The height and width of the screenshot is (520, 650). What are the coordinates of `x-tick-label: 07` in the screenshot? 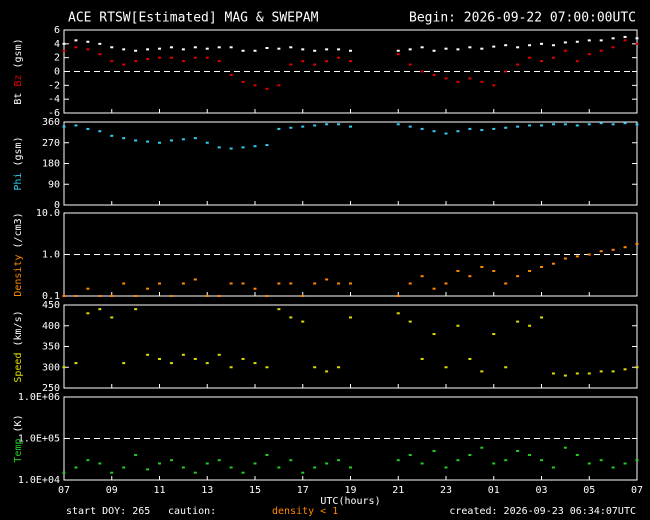 It's located at (637, 490).